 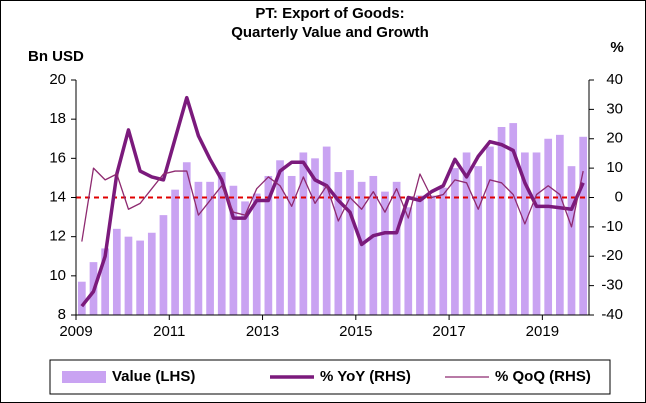 What do you see at coordinates (614, 138) in the screenshot?
I see `y2-tick-label: 20` at bounding box center [614, 138].